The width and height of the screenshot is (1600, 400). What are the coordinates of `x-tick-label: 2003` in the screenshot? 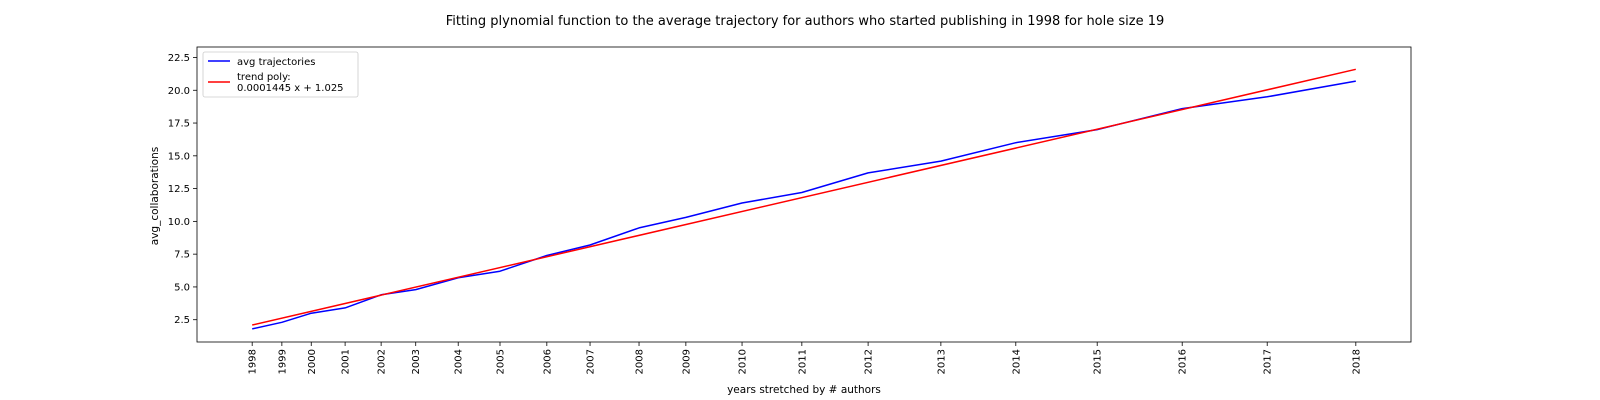 It's located at (416, 361).